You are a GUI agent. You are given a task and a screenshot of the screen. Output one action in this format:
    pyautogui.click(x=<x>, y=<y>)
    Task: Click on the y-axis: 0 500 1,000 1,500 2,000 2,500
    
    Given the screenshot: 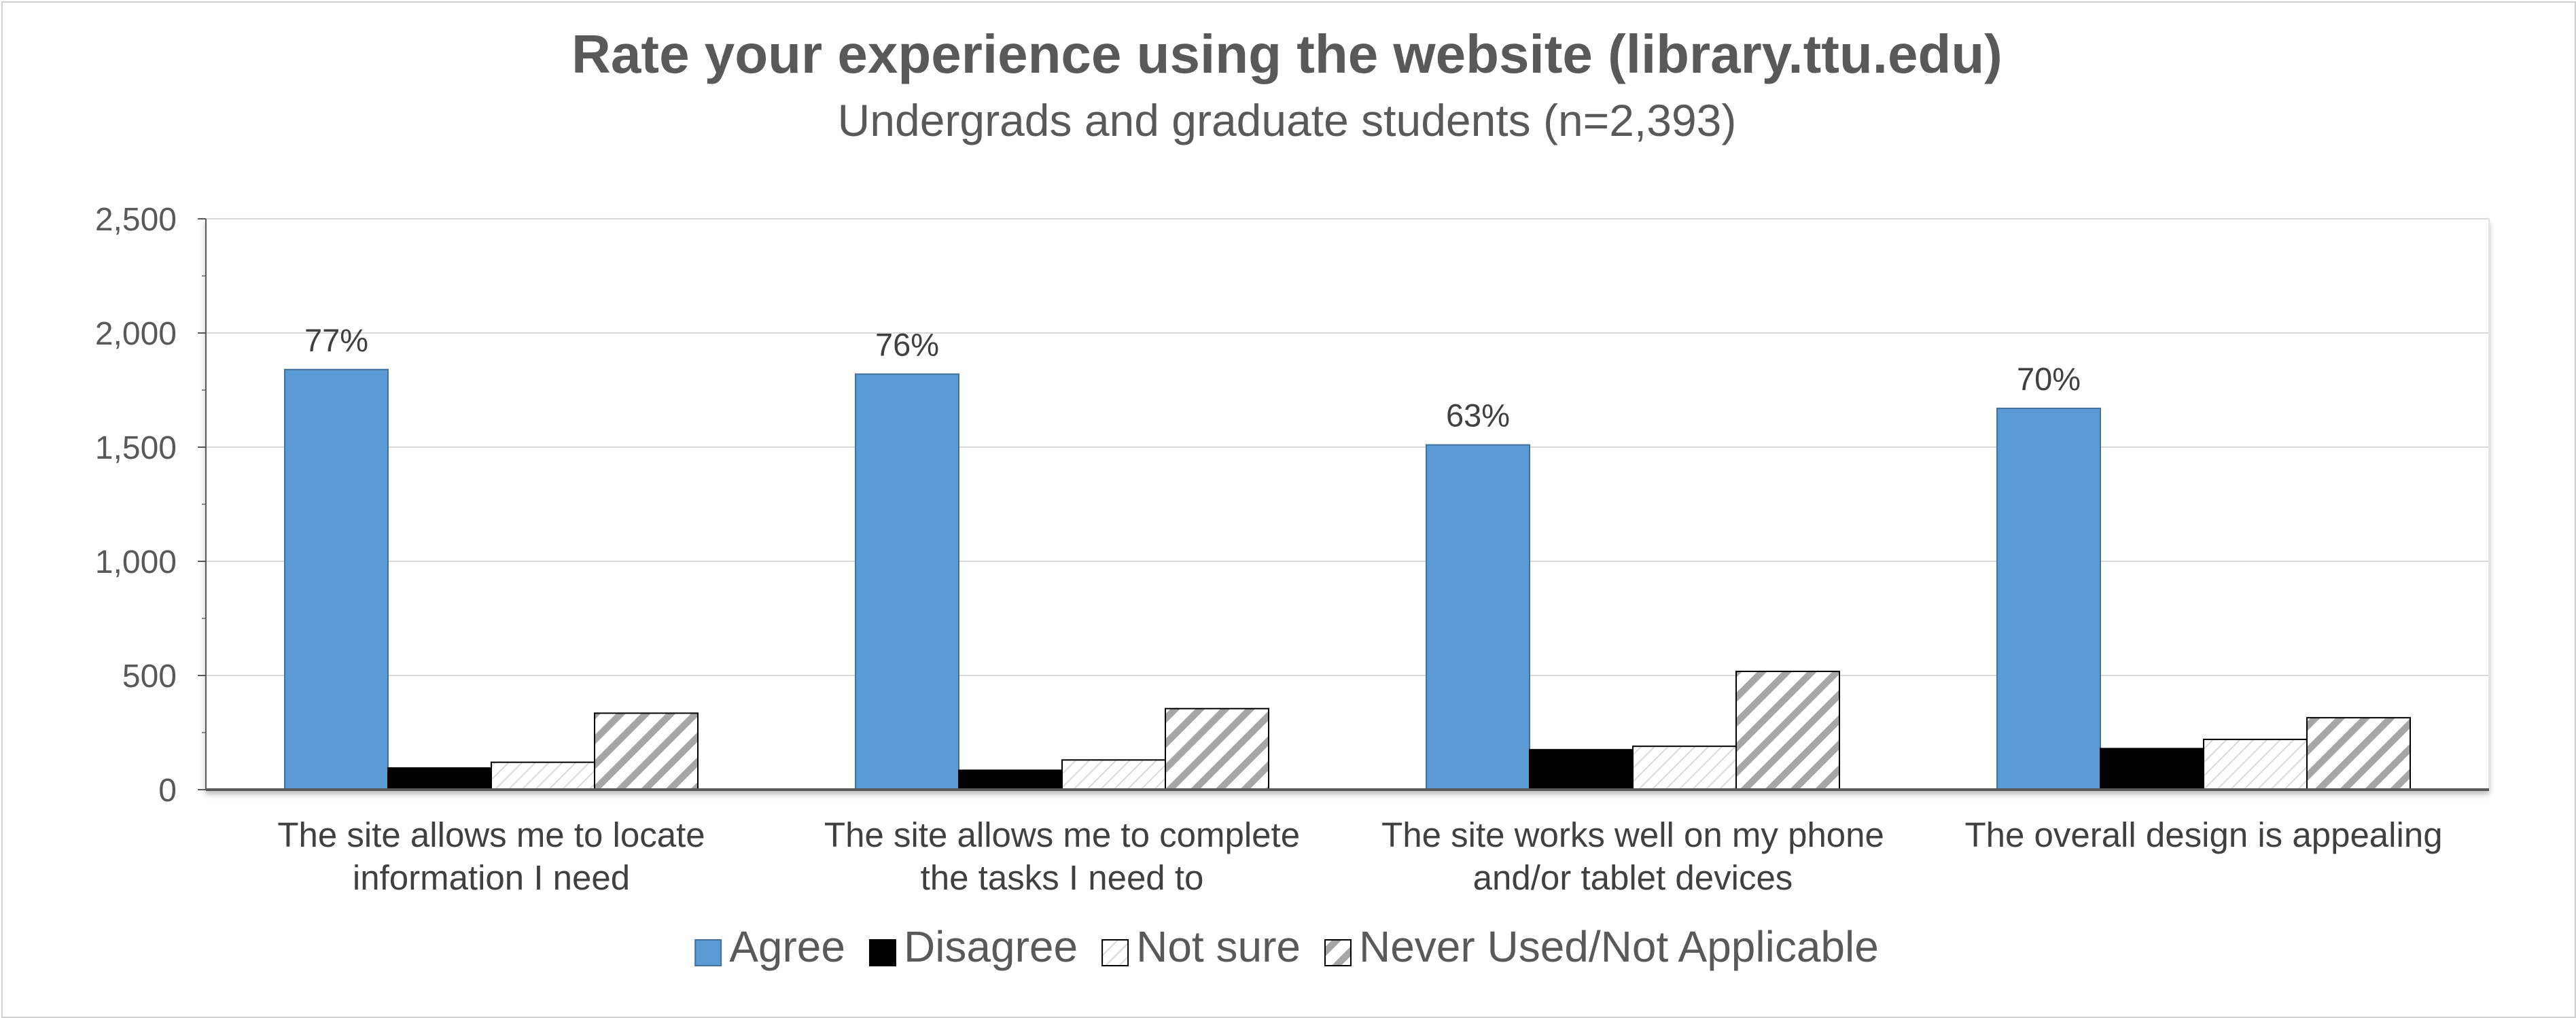 What is the action you would take?
    pyautogui.click(x=150, y=506)
    